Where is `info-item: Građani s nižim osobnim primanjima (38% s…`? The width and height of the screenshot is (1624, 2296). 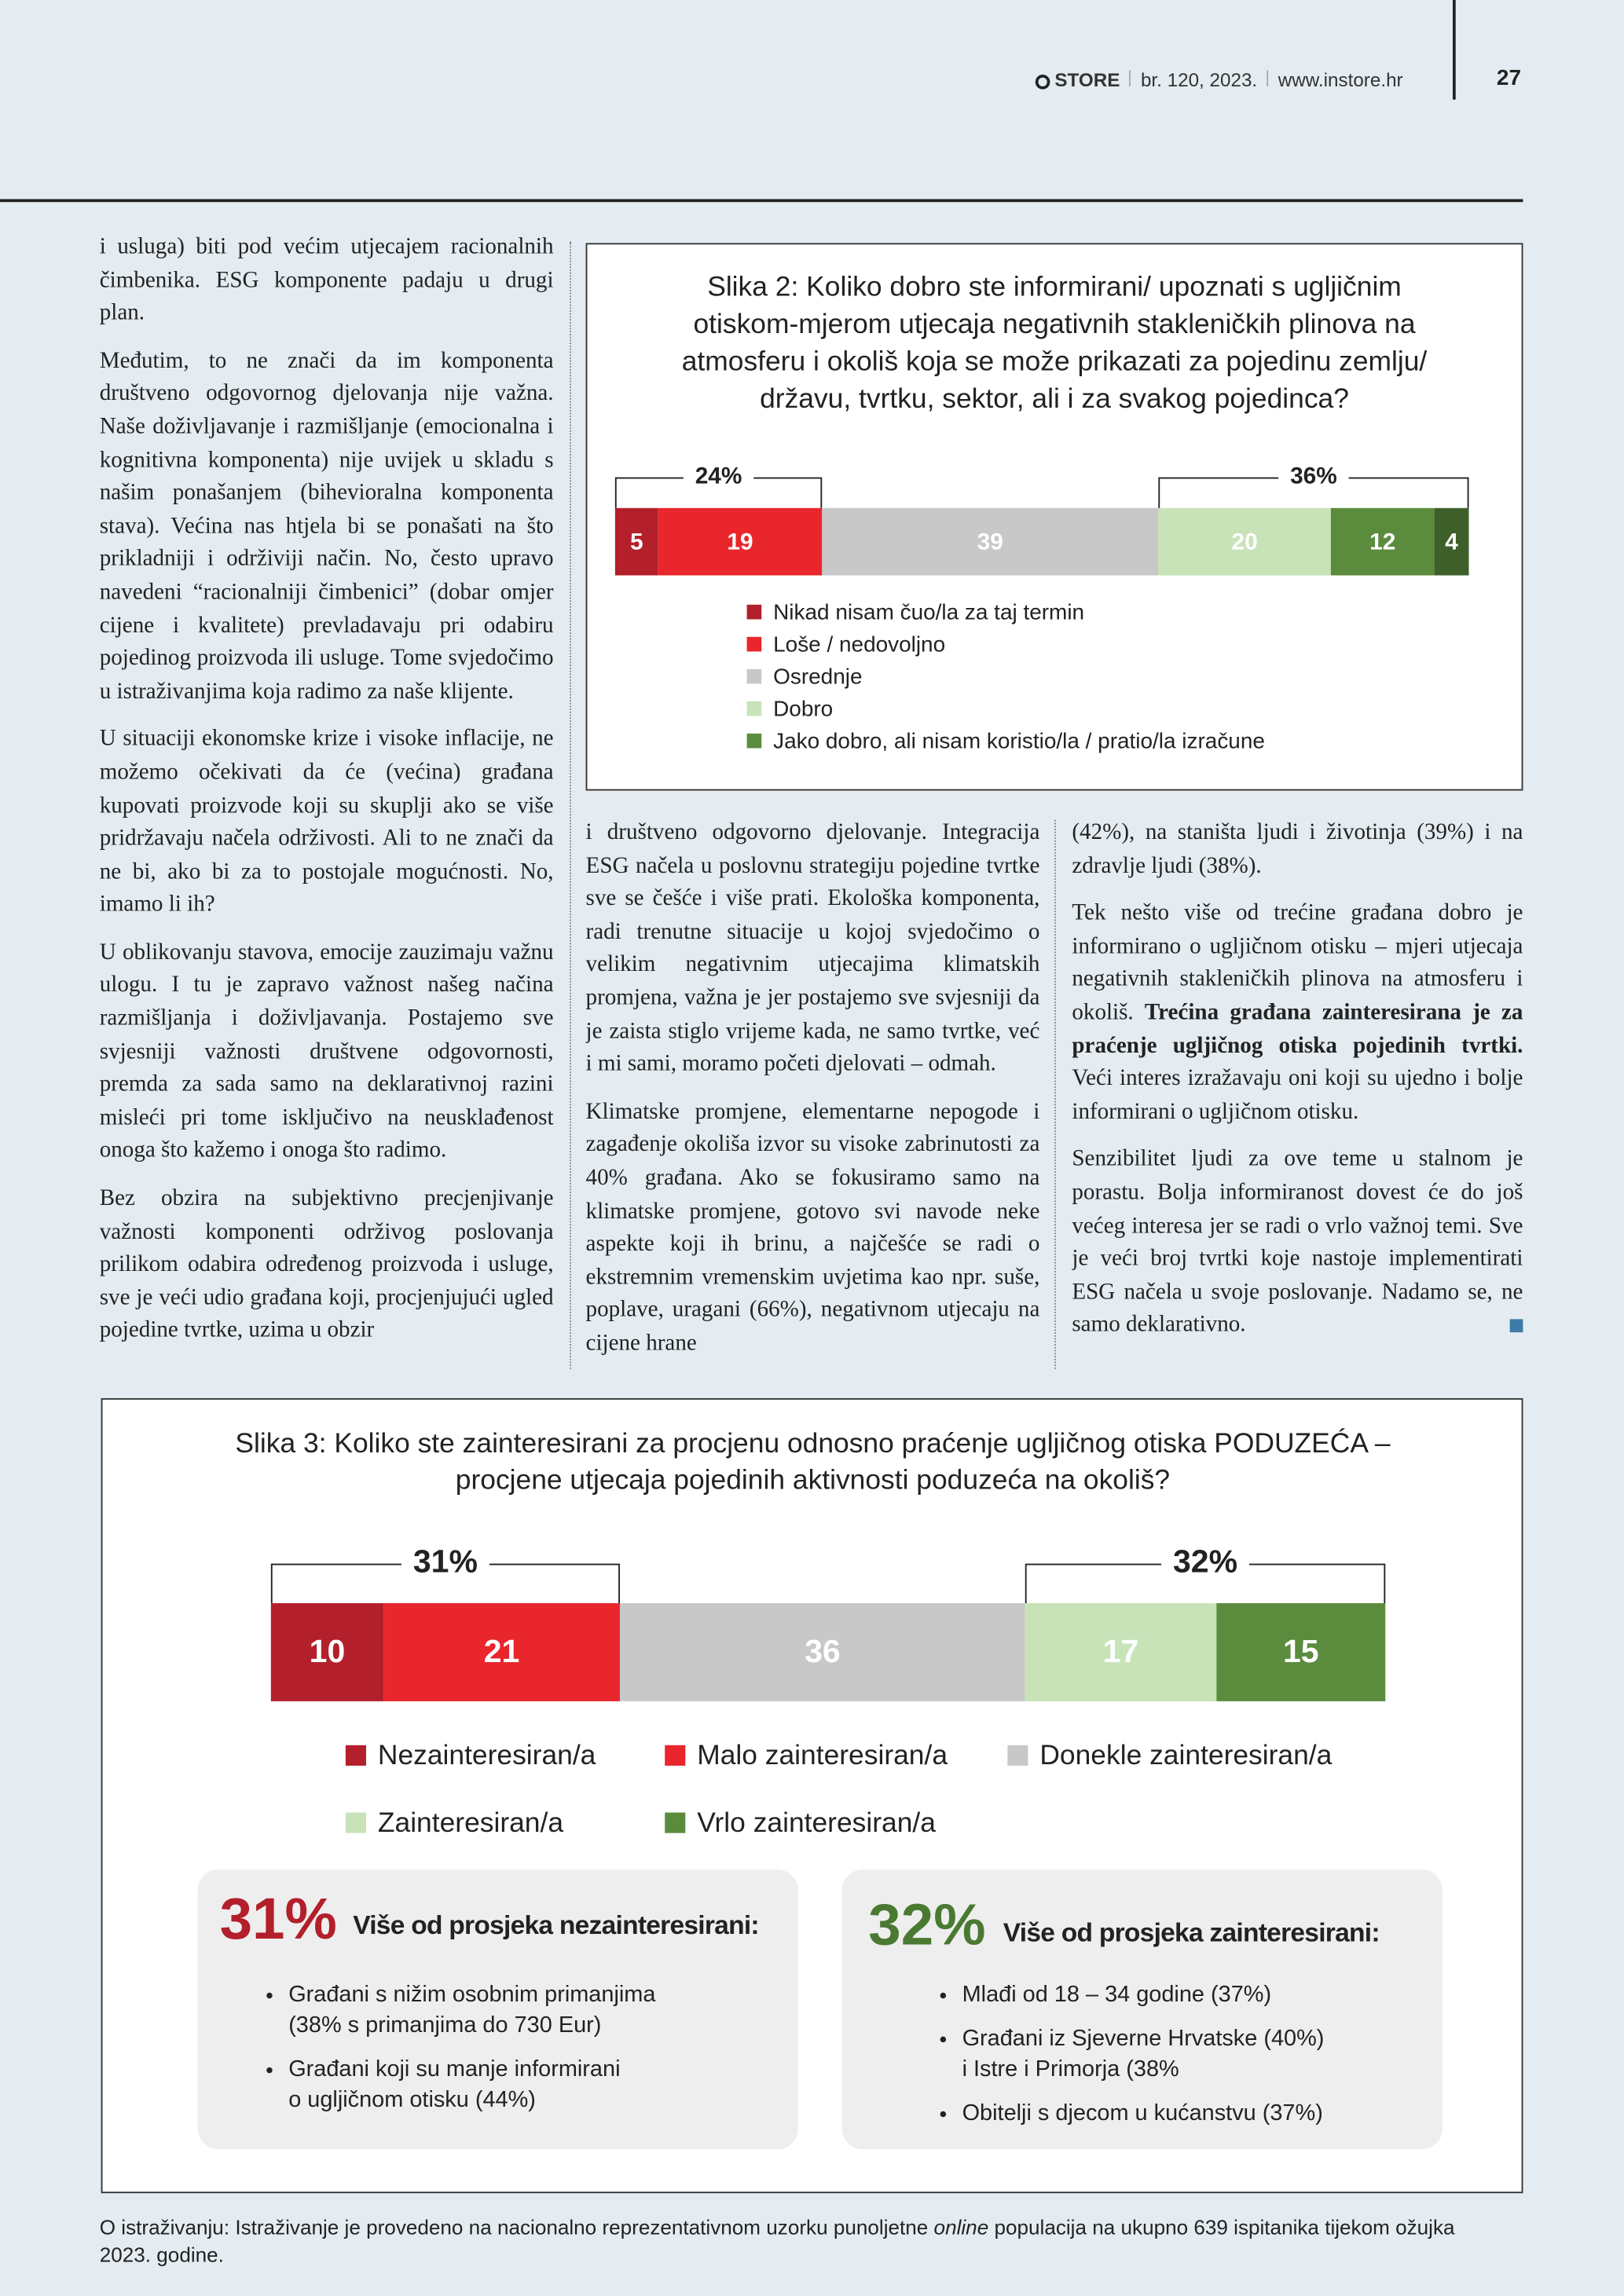
info-item: Građani s nižim osobnim primanjima (38% s… is located at coordinates (472, 2010).